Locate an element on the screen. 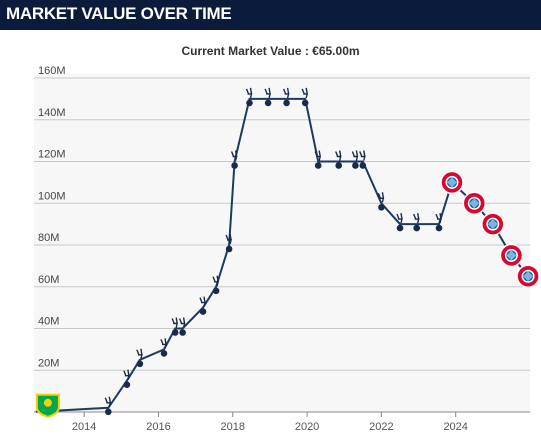  x-tick-label: 2018 is located at coordinates (233, 427).